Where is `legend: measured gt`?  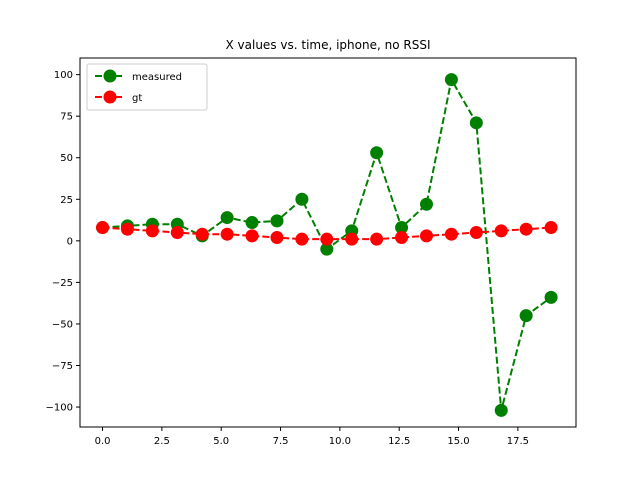
legend: measured gt is located at coordinates (147, 87).